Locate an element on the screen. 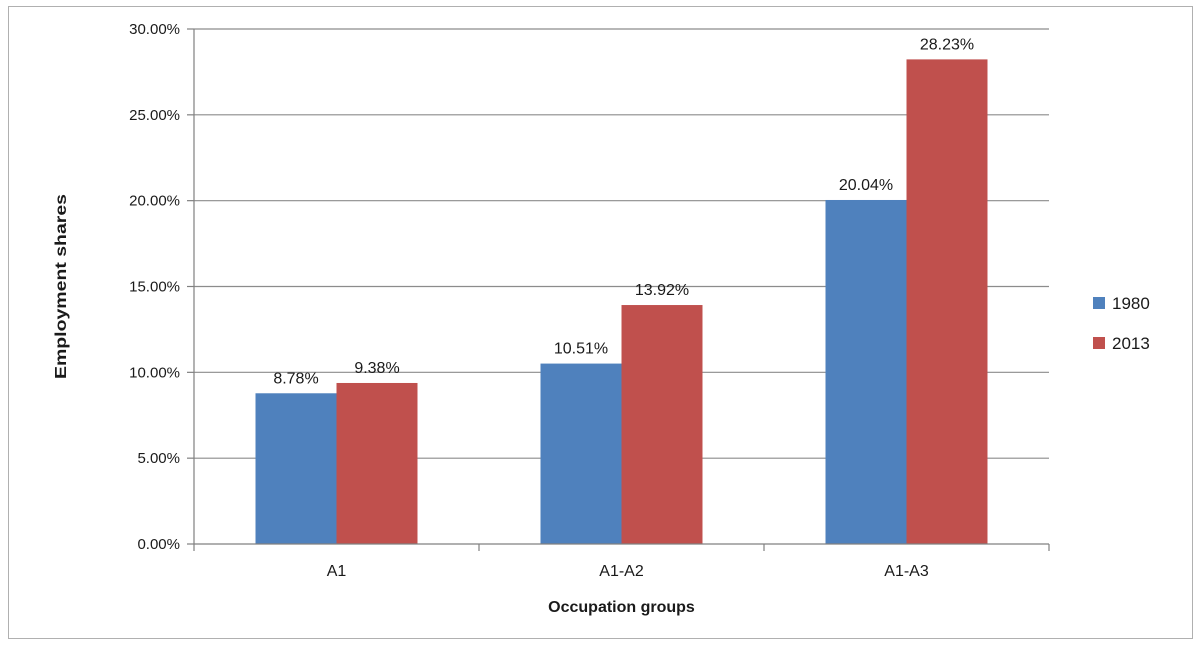  legend: 1980 2013 is located at coordinates (1121, 323).